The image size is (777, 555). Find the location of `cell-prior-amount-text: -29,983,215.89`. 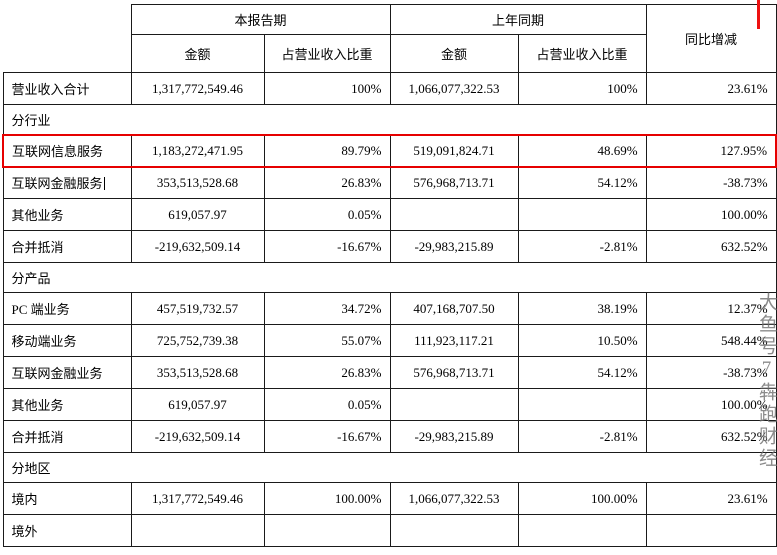

cell-prior-amount-text: -29,983,215.89 is located at coordinates (454, 436).